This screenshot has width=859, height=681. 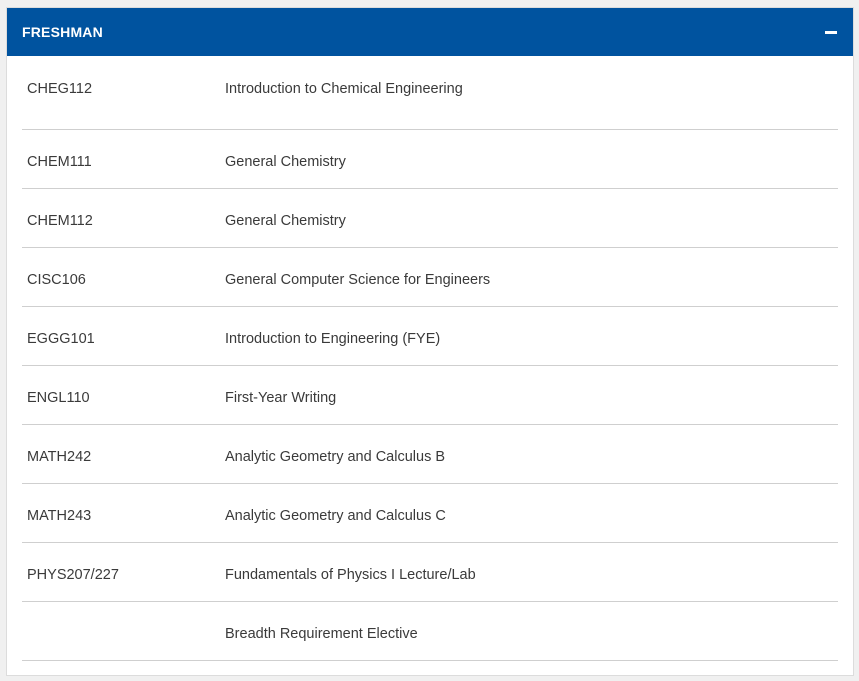 What do you see at coordinates (281, 398) in the screenshot?
I see `course-name: First-Year Writing` at bounding box center [281, 398].